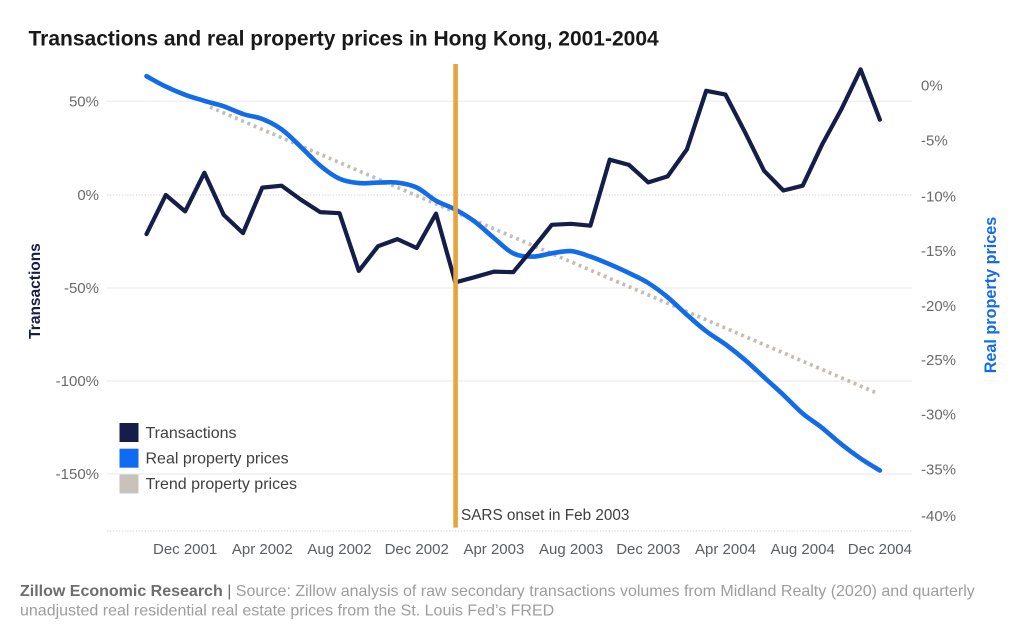 The image size is (1024, 640). What do you see at coordinates (84, 102) in the screenshot?
I see `svg-text: 50%` at bounding box center [84, 102].